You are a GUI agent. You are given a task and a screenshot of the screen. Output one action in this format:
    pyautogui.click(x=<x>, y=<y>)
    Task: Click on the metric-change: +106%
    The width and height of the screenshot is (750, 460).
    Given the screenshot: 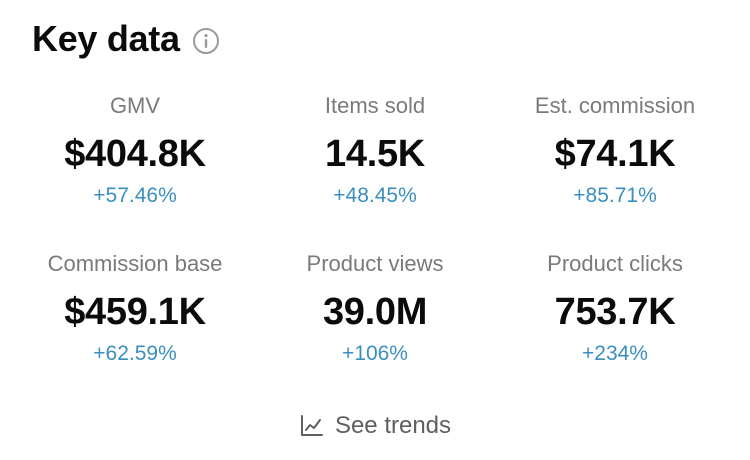 What is the action you would take?
    pyautogui.click(x=375, y=353)
    